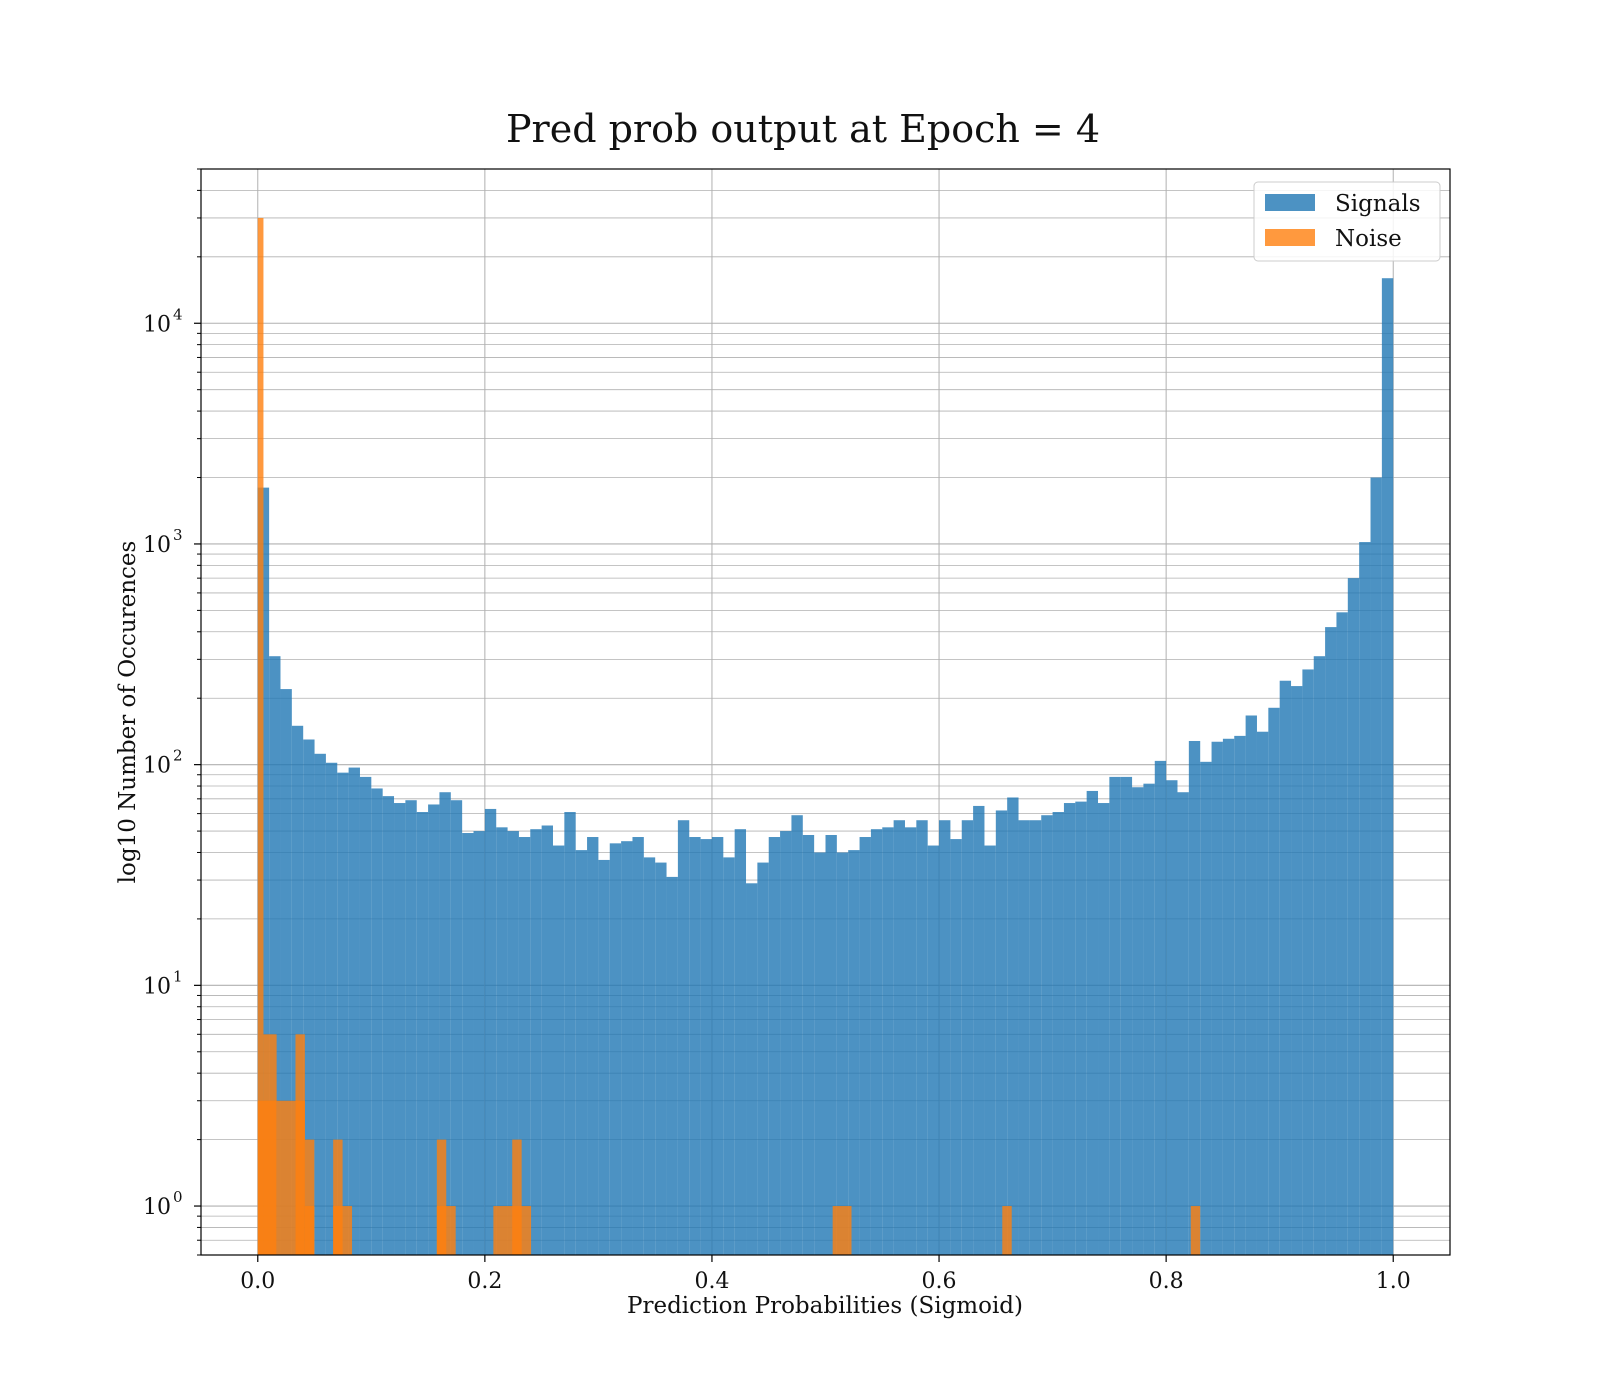 The height and width of the screenshot is (1400, 1600). I want to click on y-tick-exponent: 3, so click(178, 535).